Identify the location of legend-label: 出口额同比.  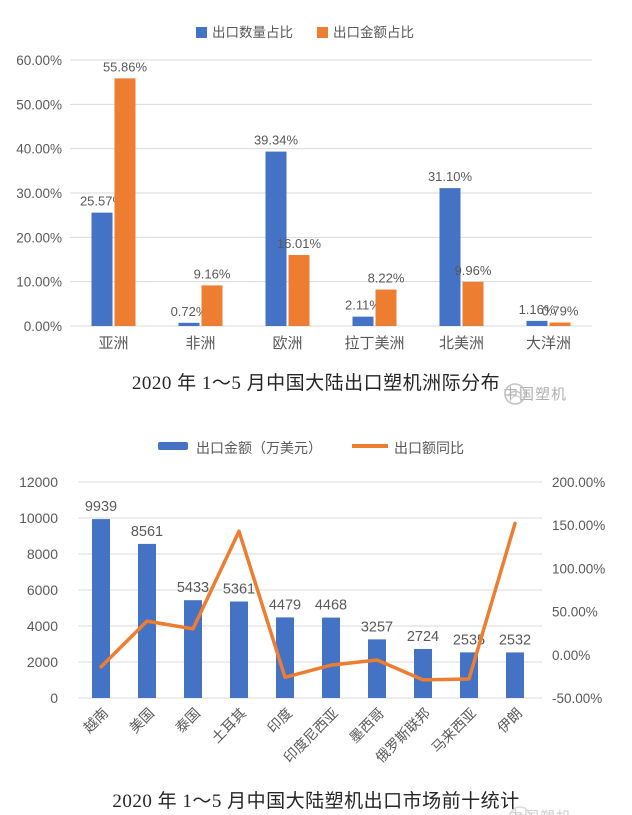
(429, 448).